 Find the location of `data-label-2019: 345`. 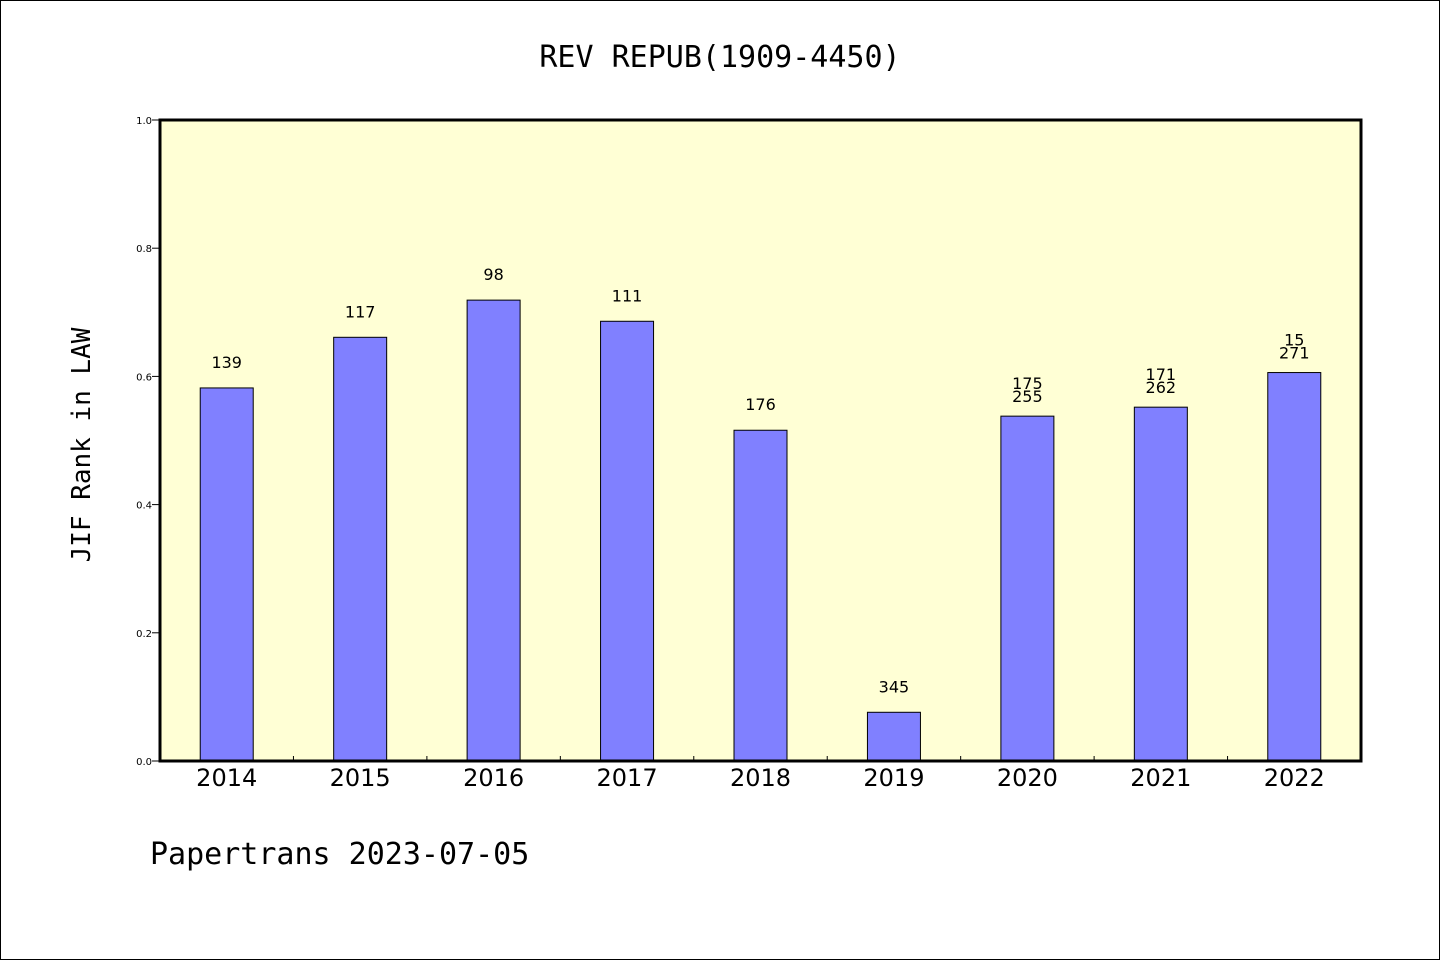

data-label-2019: 345 is located at coordinates (894, 686).